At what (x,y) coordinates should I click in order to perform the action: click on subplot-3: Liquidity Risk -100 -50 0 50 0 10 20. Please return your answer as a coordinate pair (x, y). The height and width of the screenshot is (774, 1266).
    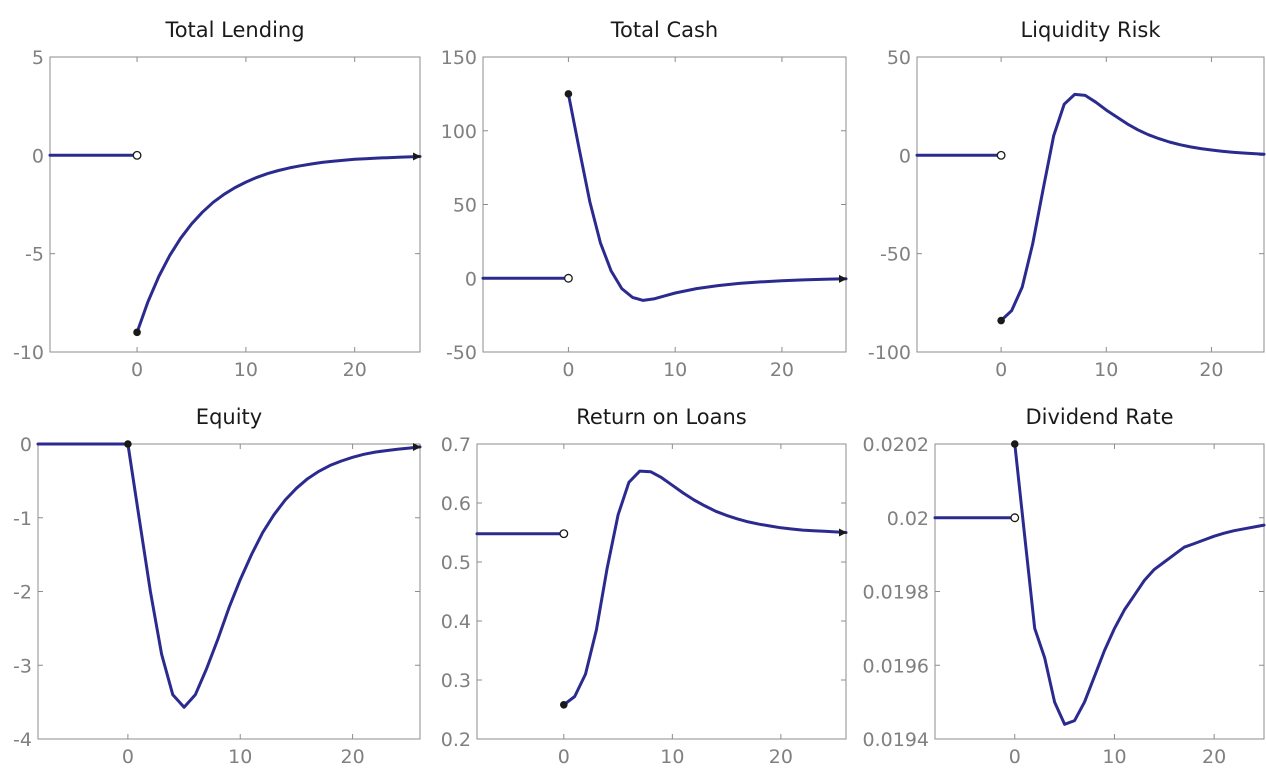
    Looking at the image, I should click on (1067, 199).